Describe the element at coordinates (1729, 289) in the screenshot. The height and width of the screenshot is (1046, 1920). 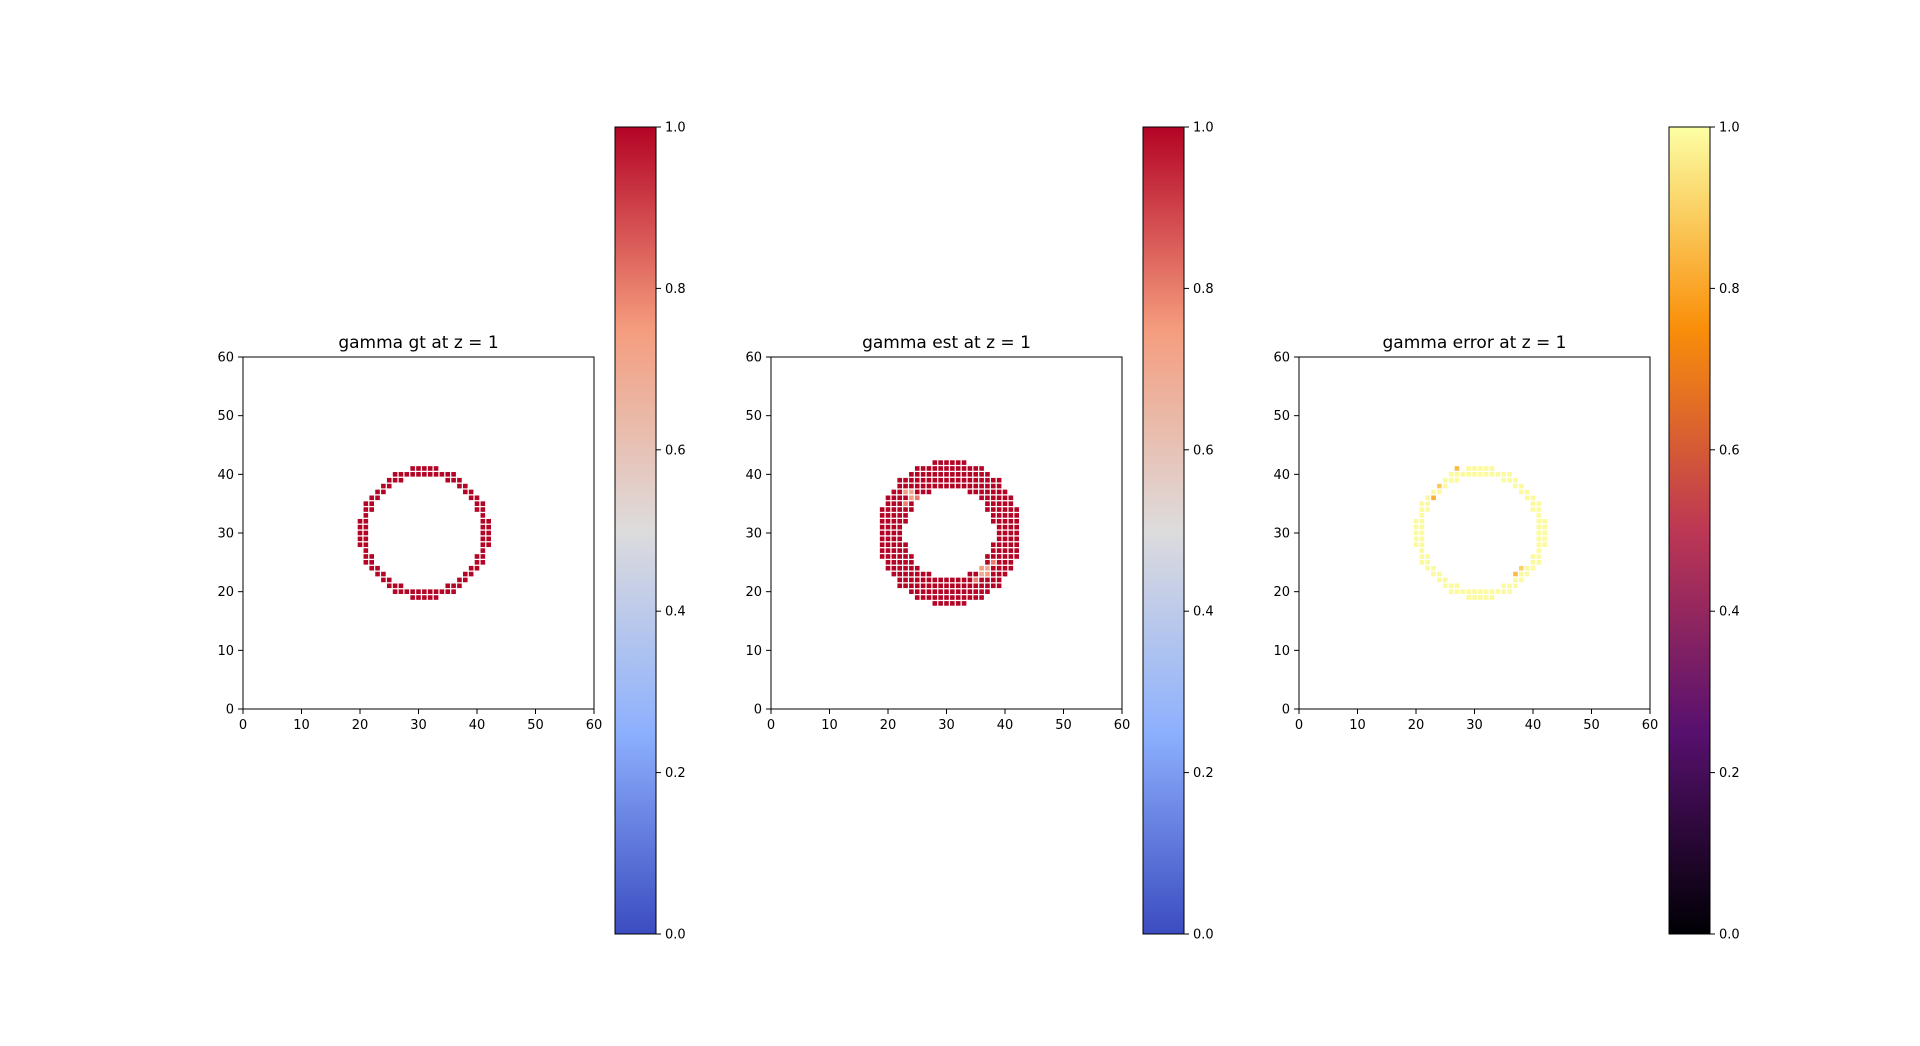
I see `colorbar-tick-label: 0.8` at that location.